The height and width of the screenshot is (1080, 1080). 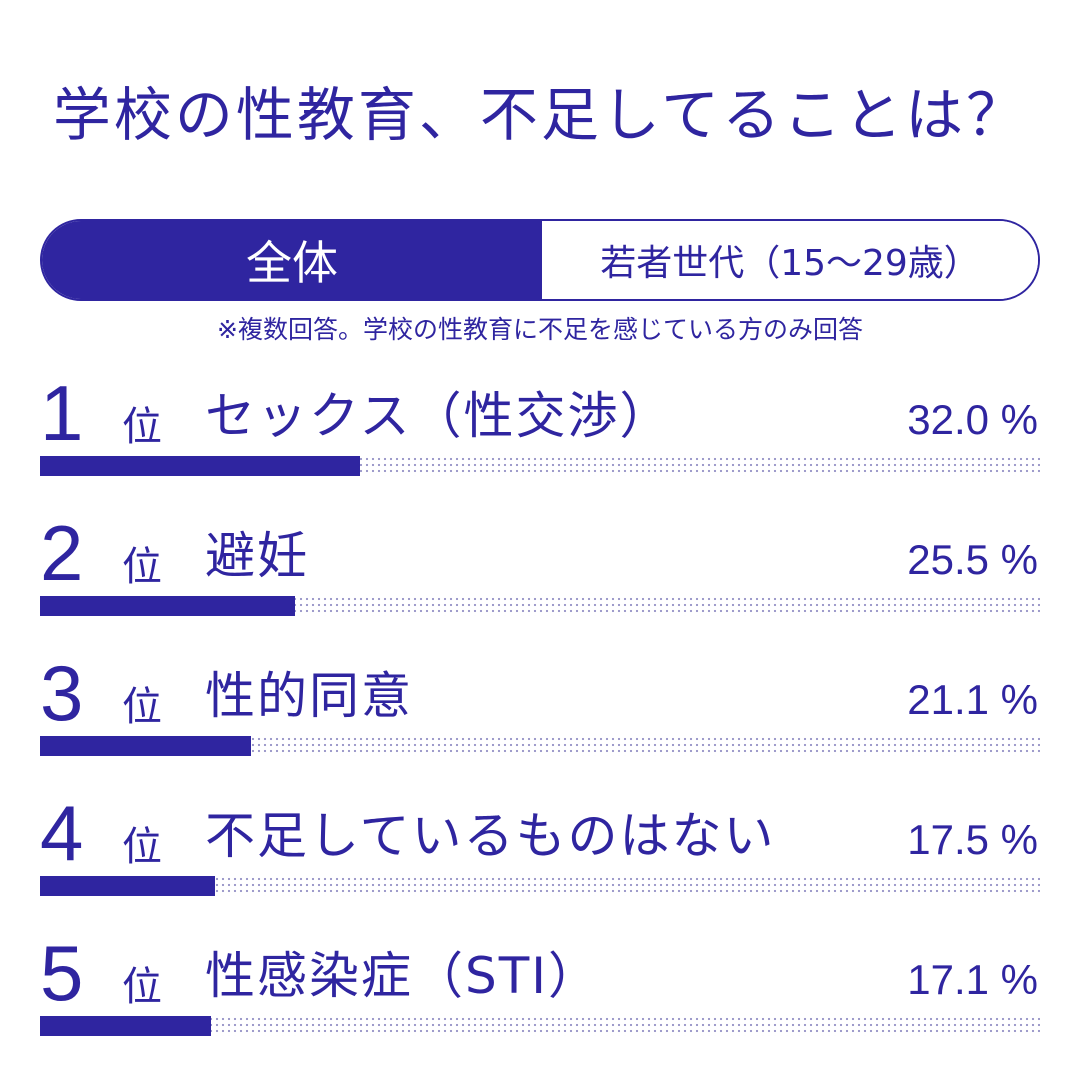 What do you see at coordinates (490, 836) in the screenshot?
I see `category-label: 不足しているものはない` at bounding box center [490, 836].